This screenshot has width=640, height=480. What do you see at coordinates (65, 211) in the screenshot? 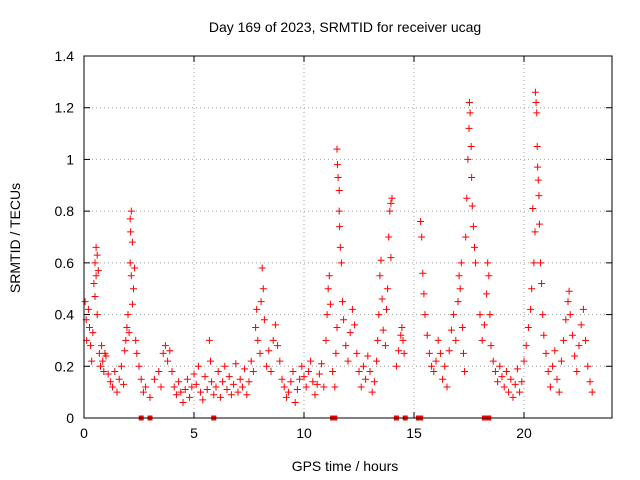
I see `y-tick-label: 0.8` at bounding box center [65, 211].